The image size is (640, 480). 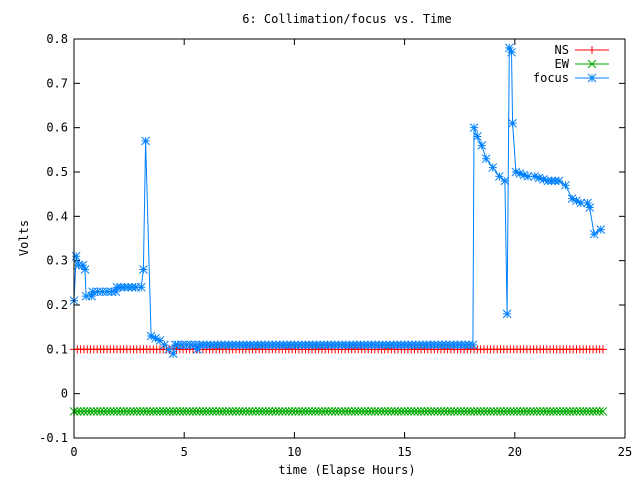 What do you see at coordinates (346, 470) in the screenshot?
I see `x-axis-label: time (Elapse Hours)` at bounding box center [346, 470].